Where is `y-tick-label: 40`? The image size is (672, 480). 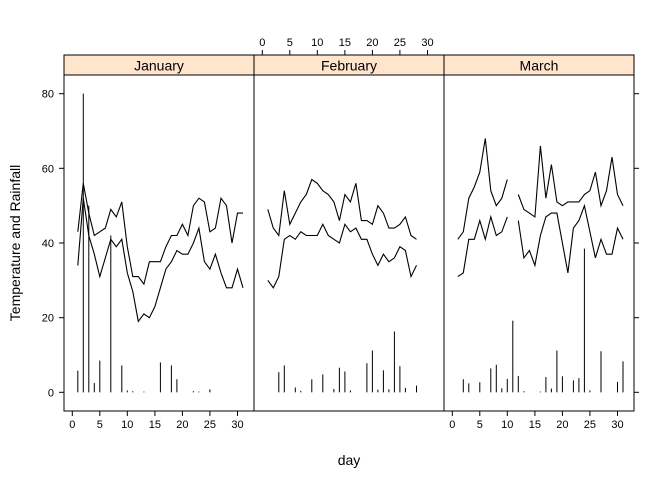
y-tick-label: 40 is located at coordinates (48, 244).